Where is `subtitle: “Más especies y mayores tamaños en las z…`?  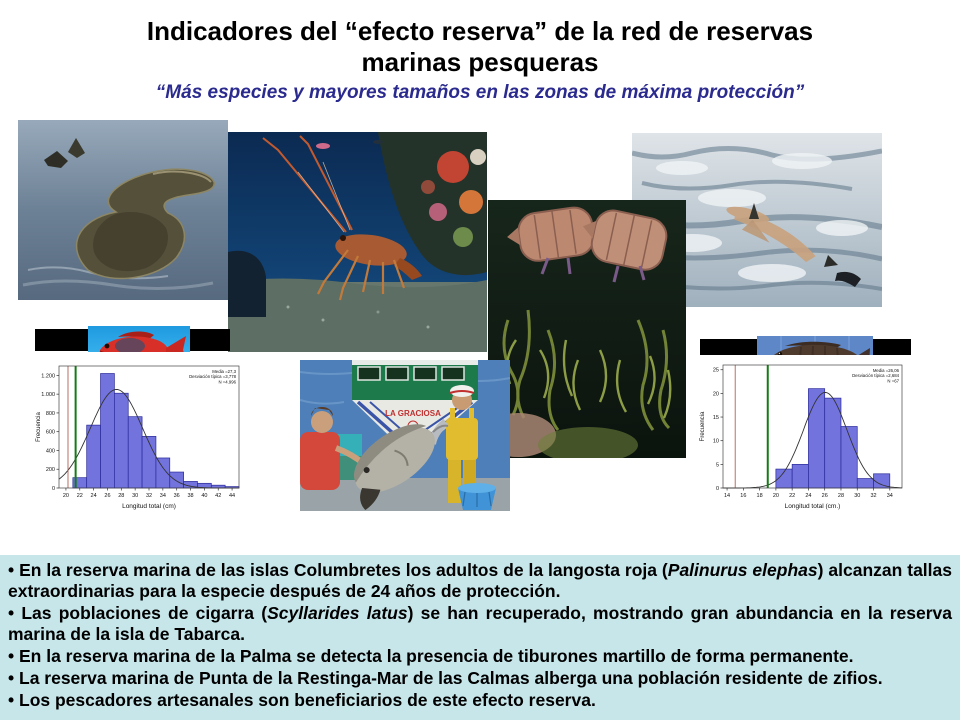 subtitle: “Más especies y mayores tamaños en las z… is located at coordinates (480, 92).